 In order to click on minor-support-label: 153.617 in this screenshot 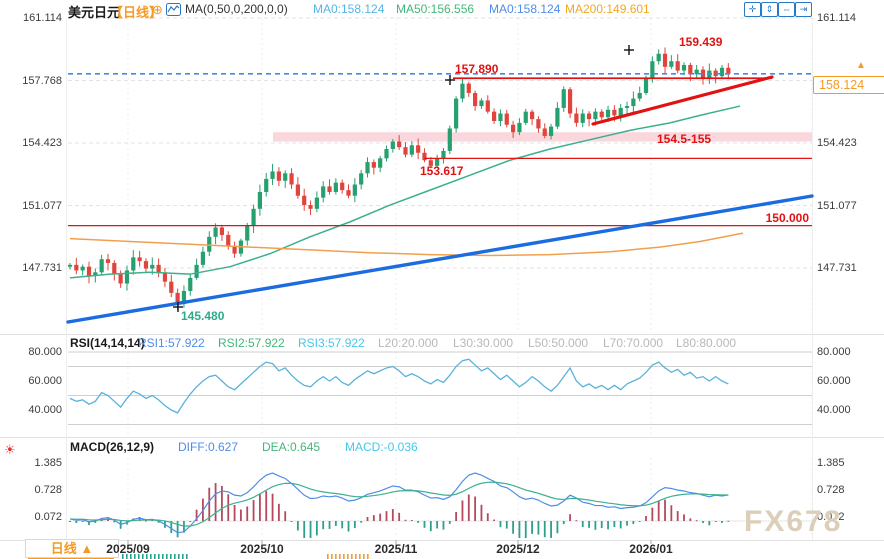, I will do `click(442, 171)`.